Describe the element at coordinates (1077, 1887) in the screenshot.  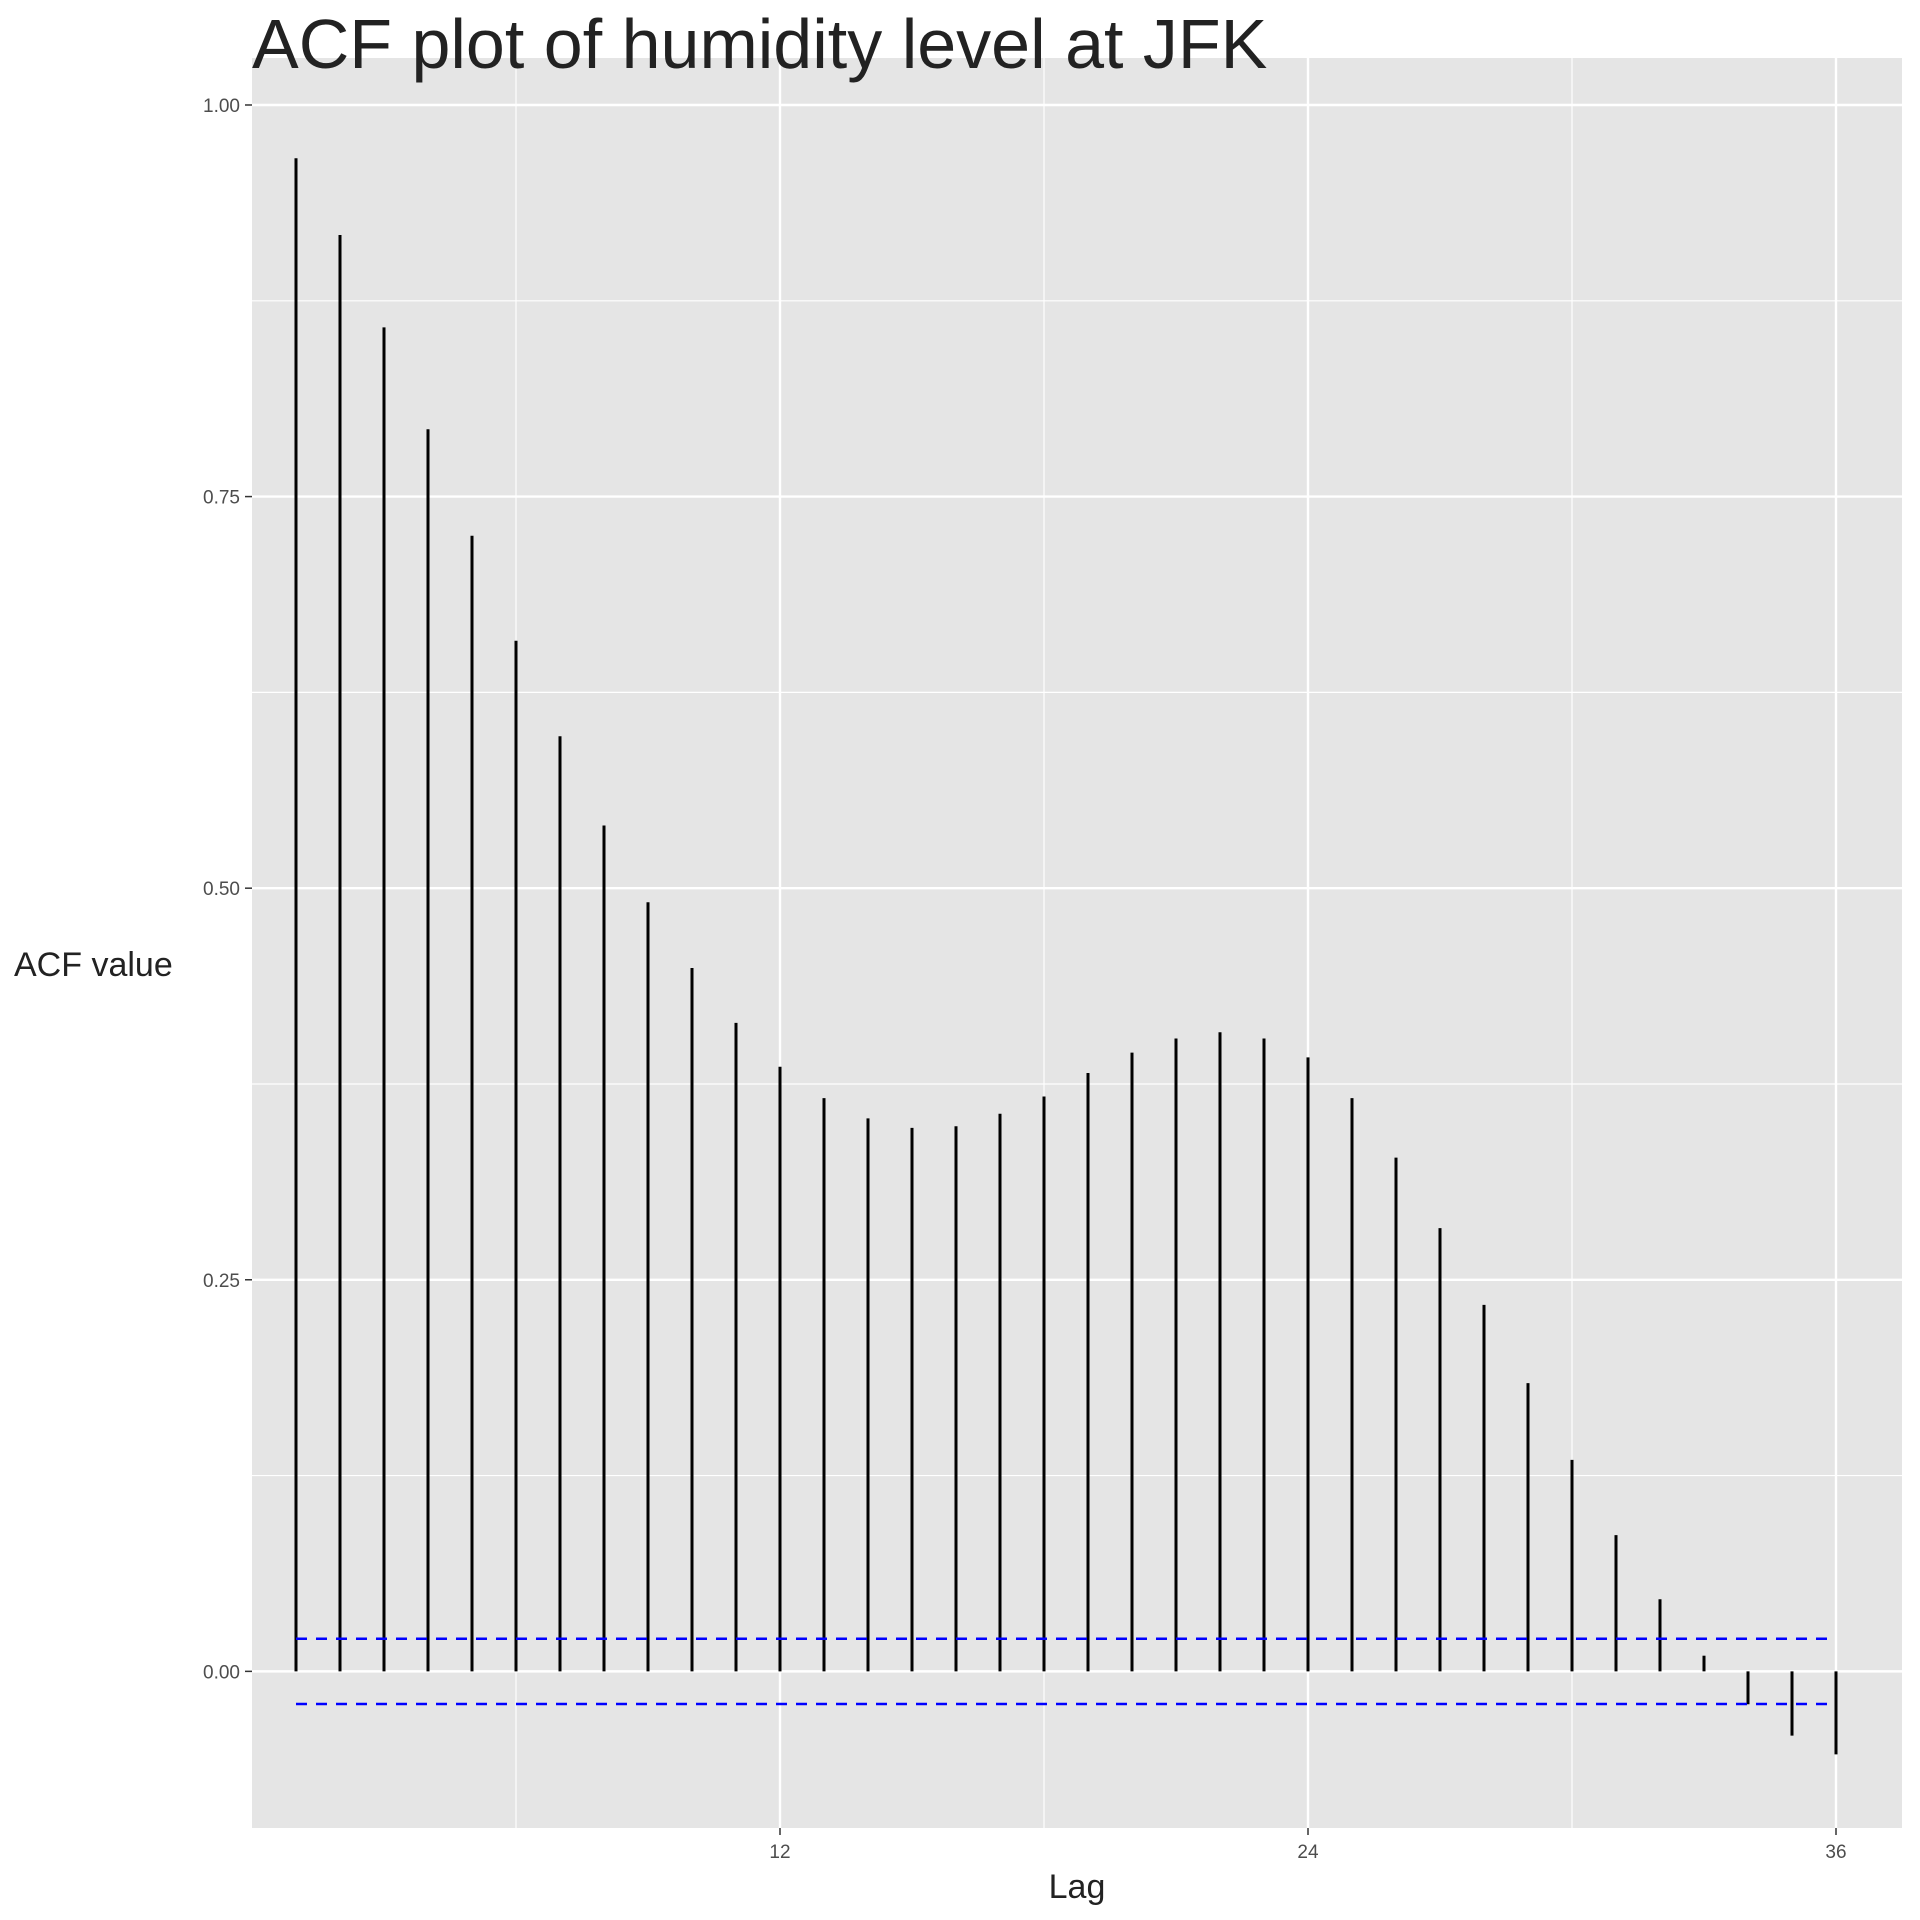
I see `x-axis-label: Lag` at that location.